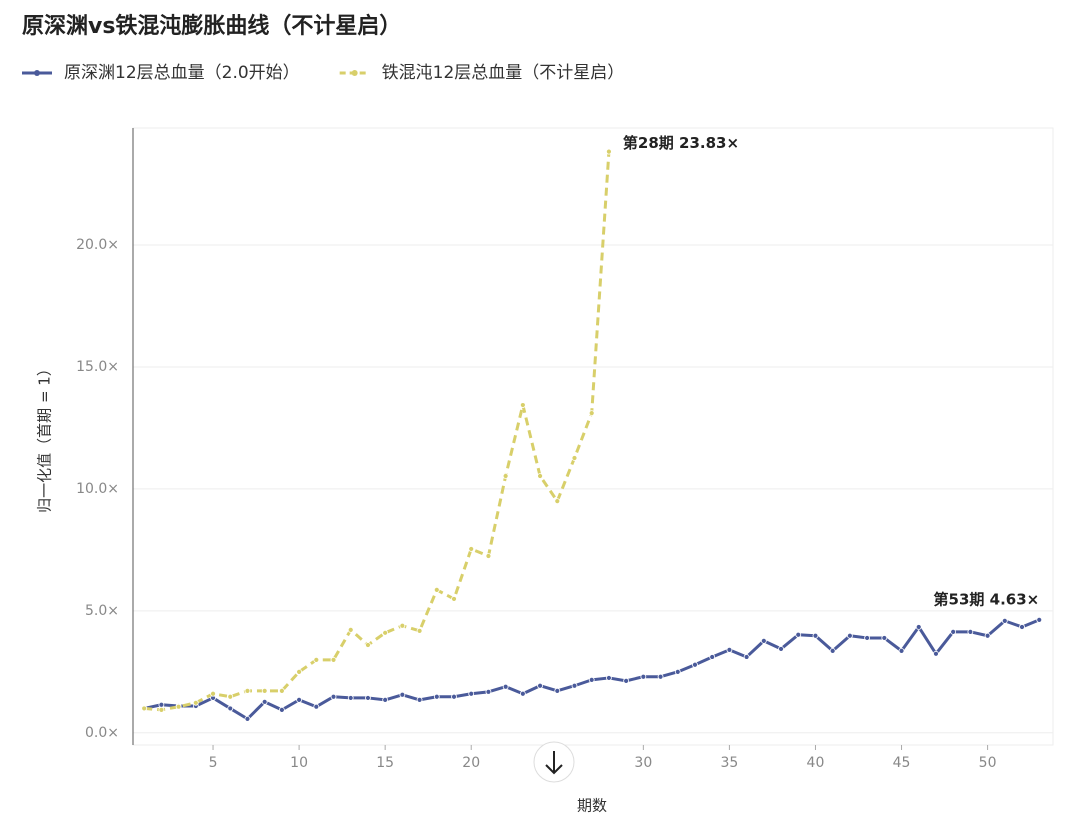 The height and width of the screenshot is (831, 1080). What do you see at coordinates (592, 806) in the screenshot?
I see `x-axis-label: 期数` at bounding box center [592, 806].